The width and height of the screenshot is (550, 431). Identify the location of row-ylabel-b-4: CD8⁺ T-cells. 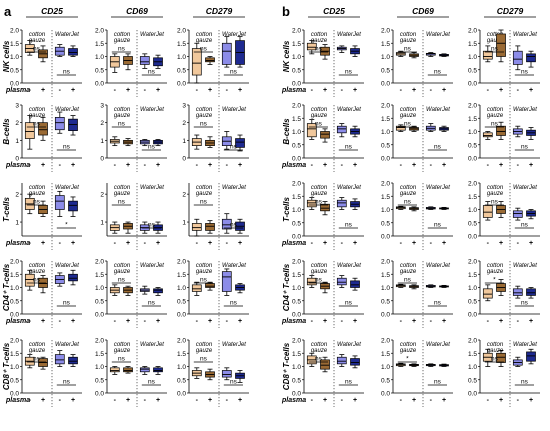
(286, 366).